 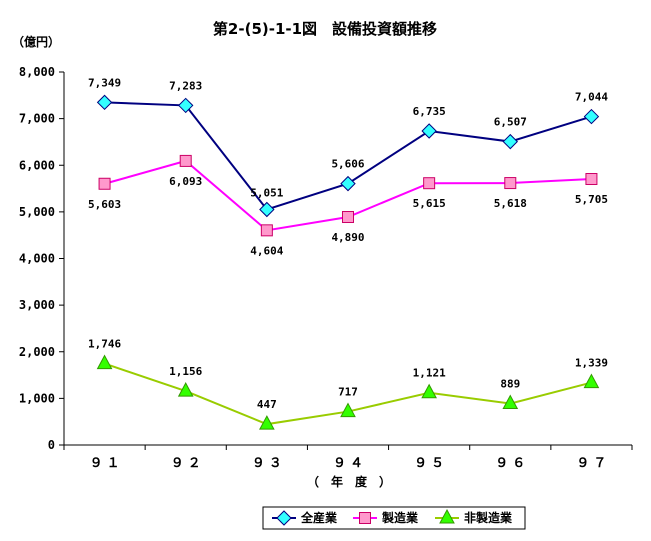 What do you see at coordinates (104, 82) in the screenshot?
I see `data-label: 7,349` at bounding box center [104, 82].